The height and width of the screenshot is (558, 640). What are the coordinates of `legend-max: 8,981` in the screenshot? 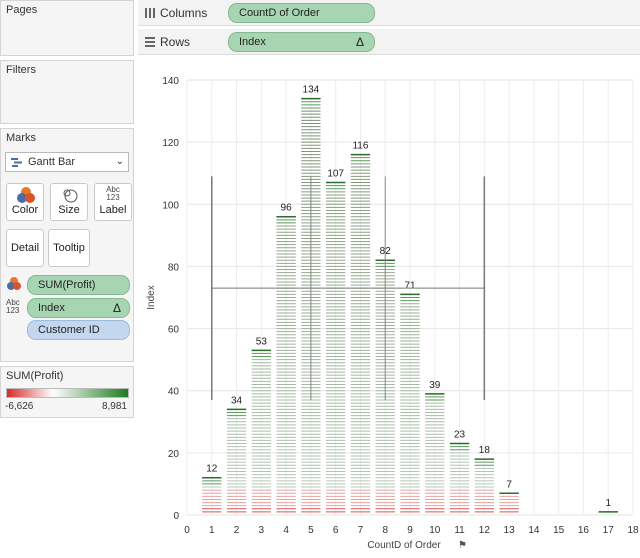 It's located at (114, 406).